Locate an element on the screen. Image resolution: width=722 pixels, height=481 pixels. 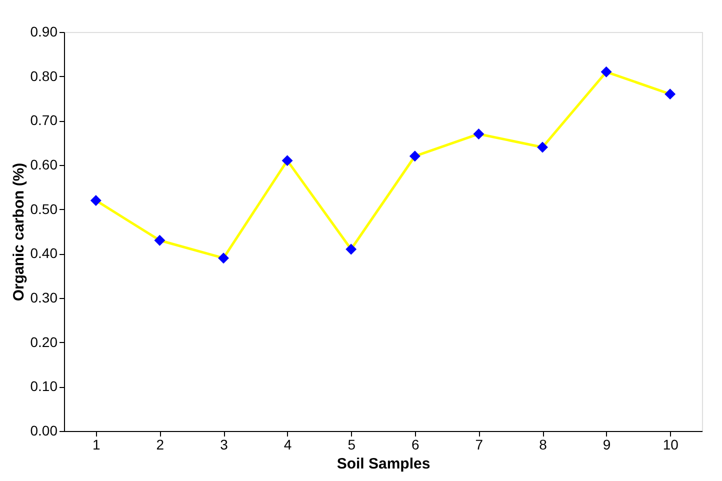
y-tick-label: 0.40 is located at coordinates (44, 253).